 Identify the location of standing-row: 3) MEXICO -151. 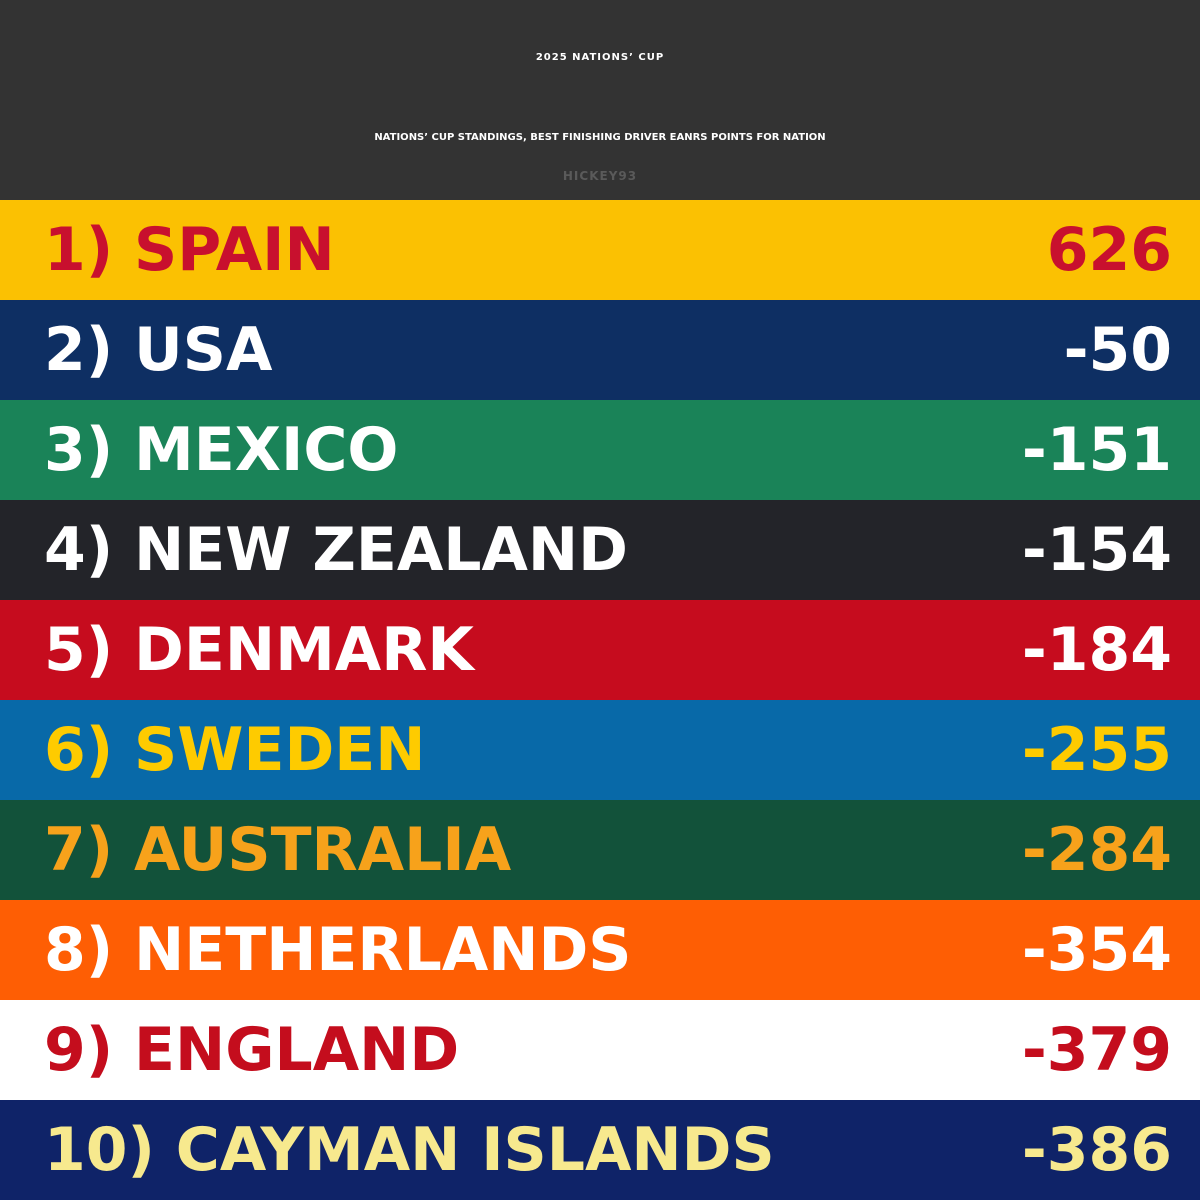
(600, 450).